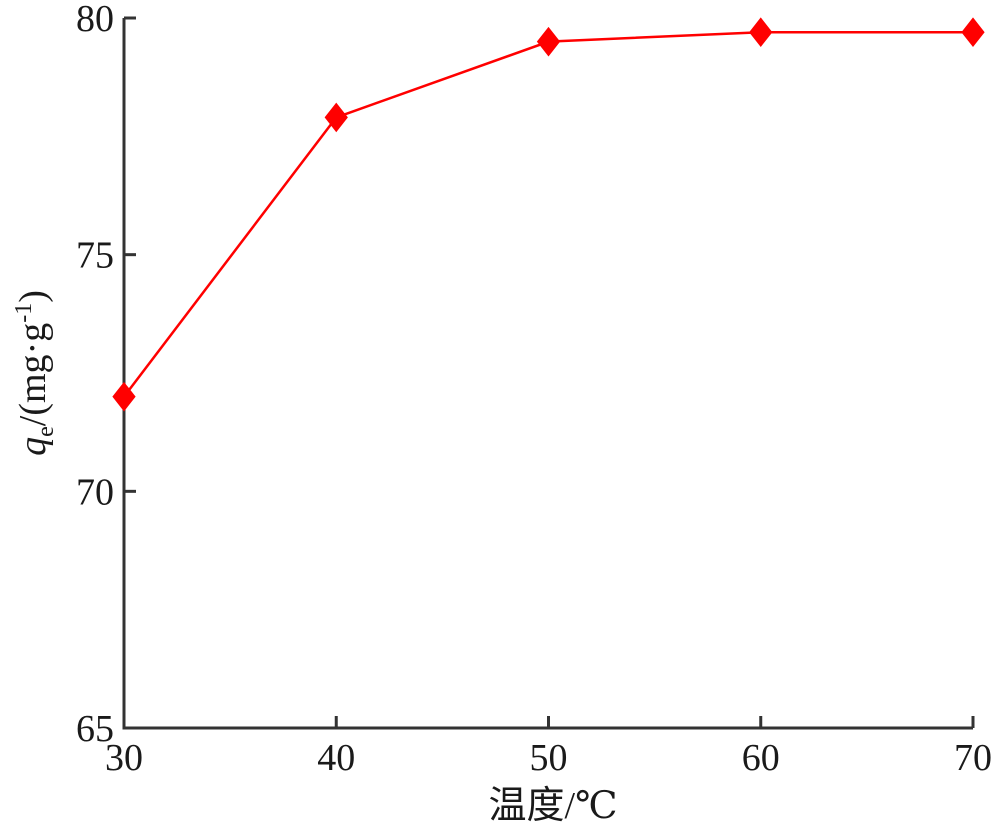 This screenshot has height=833, width=1000. What do you see at coordinates (33, 296) in the screenshot?
I see `y-axis-title-close: )` at bounding box center [33, 296].